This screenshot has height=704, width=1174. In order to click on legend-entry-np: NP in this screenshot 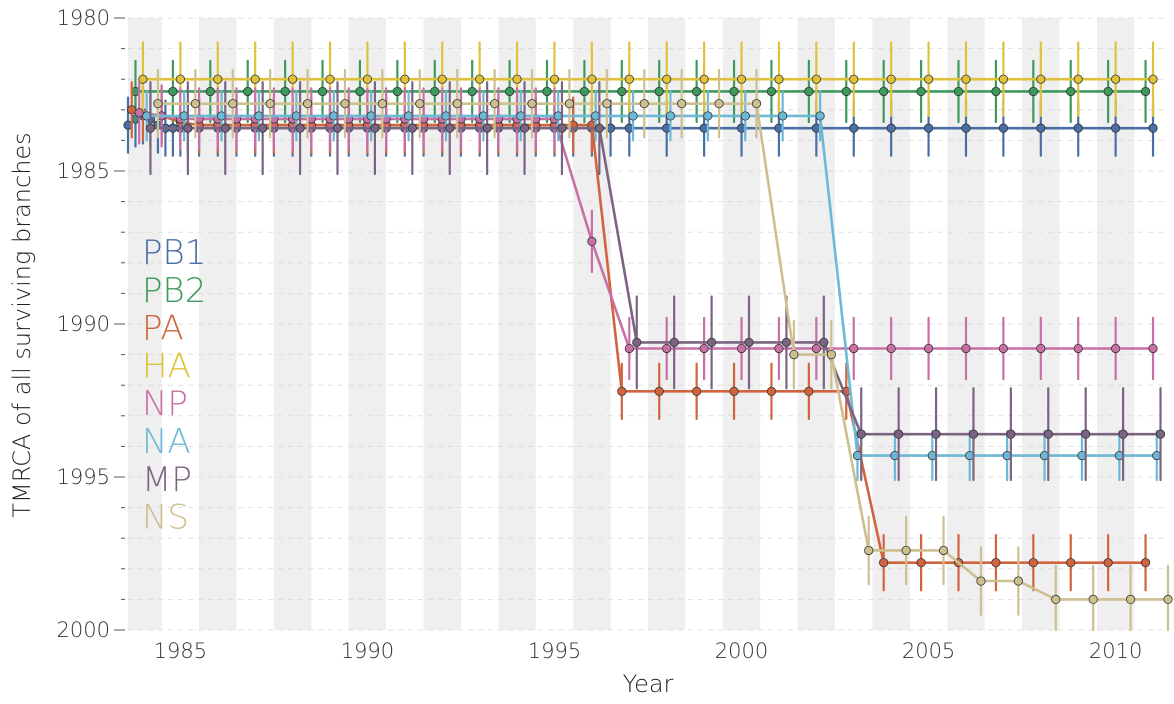, I will do `click(165, 404)`.